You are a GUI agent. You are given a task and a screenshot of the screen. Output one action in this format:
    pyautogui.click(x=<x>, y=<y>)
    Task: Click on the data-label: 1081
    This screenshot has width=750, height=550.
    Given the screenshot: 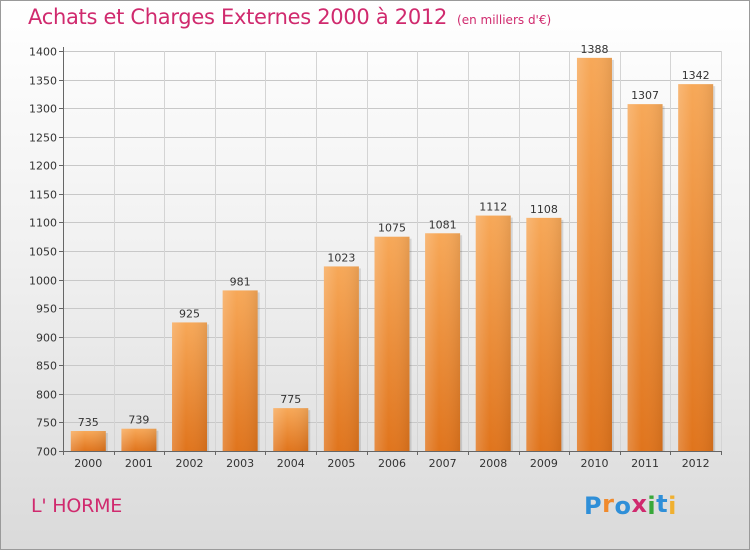 What is the action you would take?
    pyautogui.click(x=443, y=224)
    